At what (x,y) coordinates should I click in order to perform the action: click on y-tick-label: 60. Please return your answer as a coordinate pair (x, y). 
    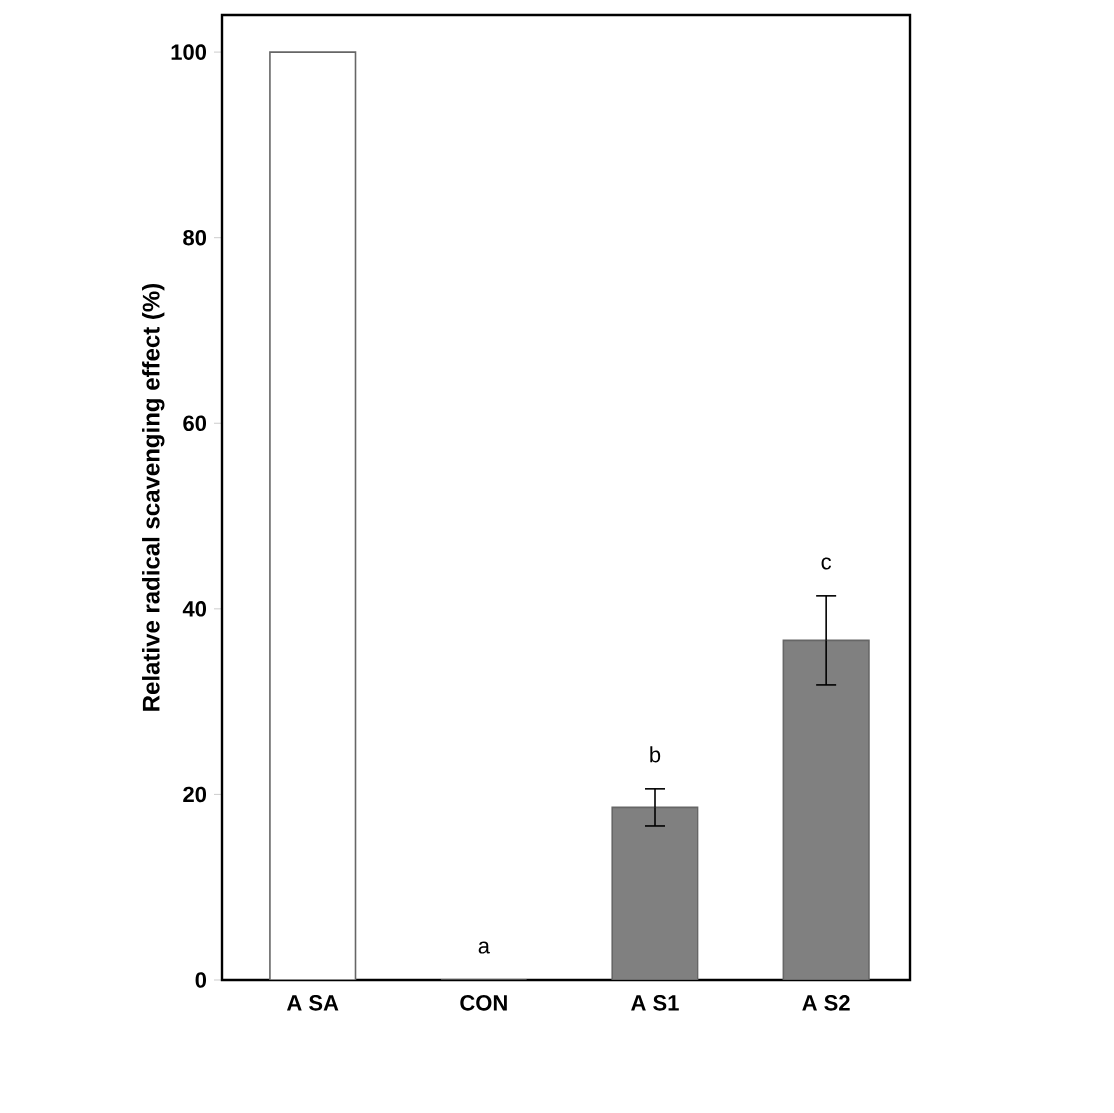
    Looking at the image, I should click on (195, 423).